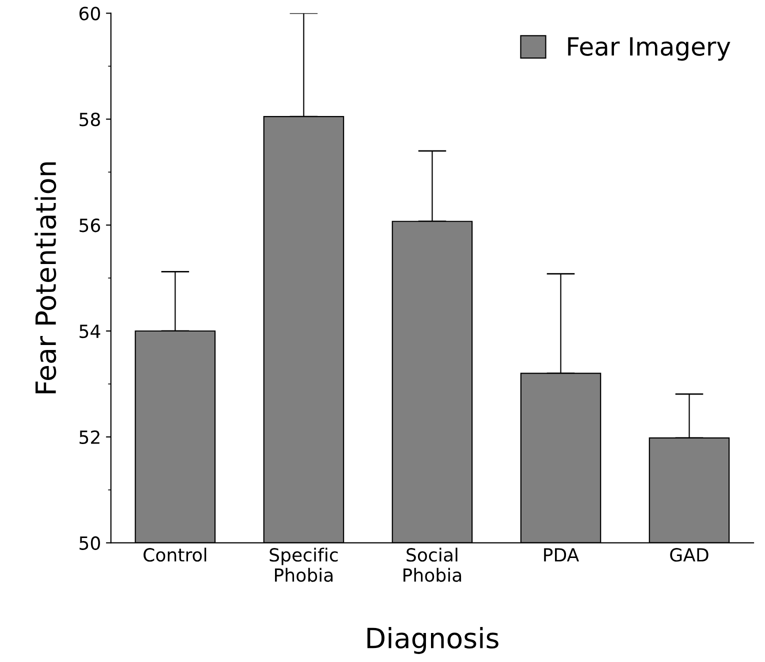  What do you see at coordinates (432, 640) in the screenshot?
I see `x-axis-title: Diagnosis` at bounding box center [432, 640].